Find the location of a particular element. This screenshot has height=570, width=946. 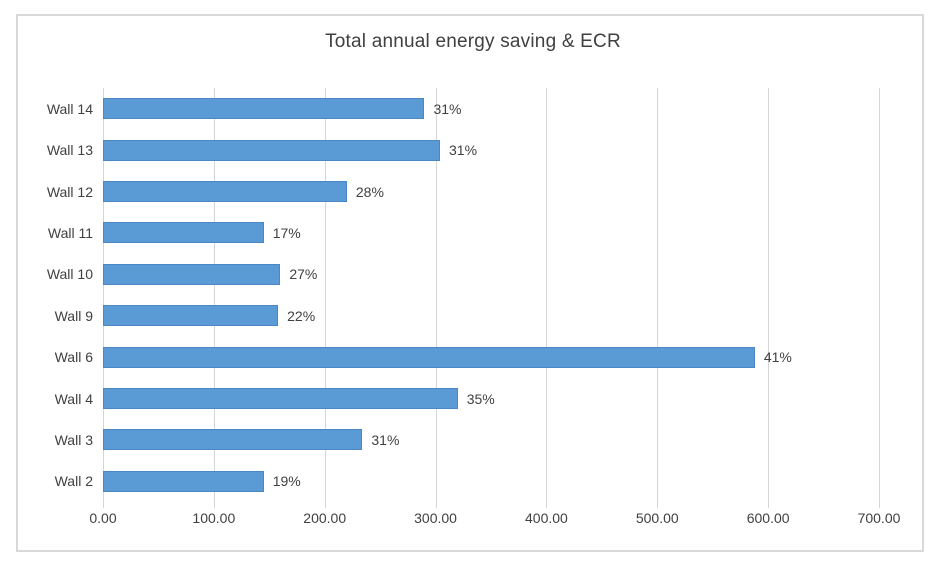

x-axis-tick-label: 0.00 is located at coordinates (103, 518).